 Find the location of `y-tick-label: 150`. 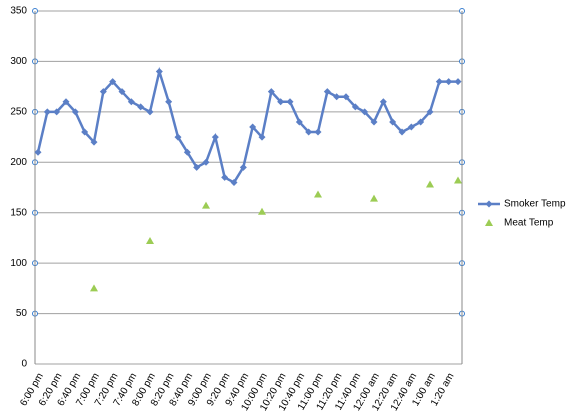

y-tick-label: 150 is located at coordinates (18, 212).